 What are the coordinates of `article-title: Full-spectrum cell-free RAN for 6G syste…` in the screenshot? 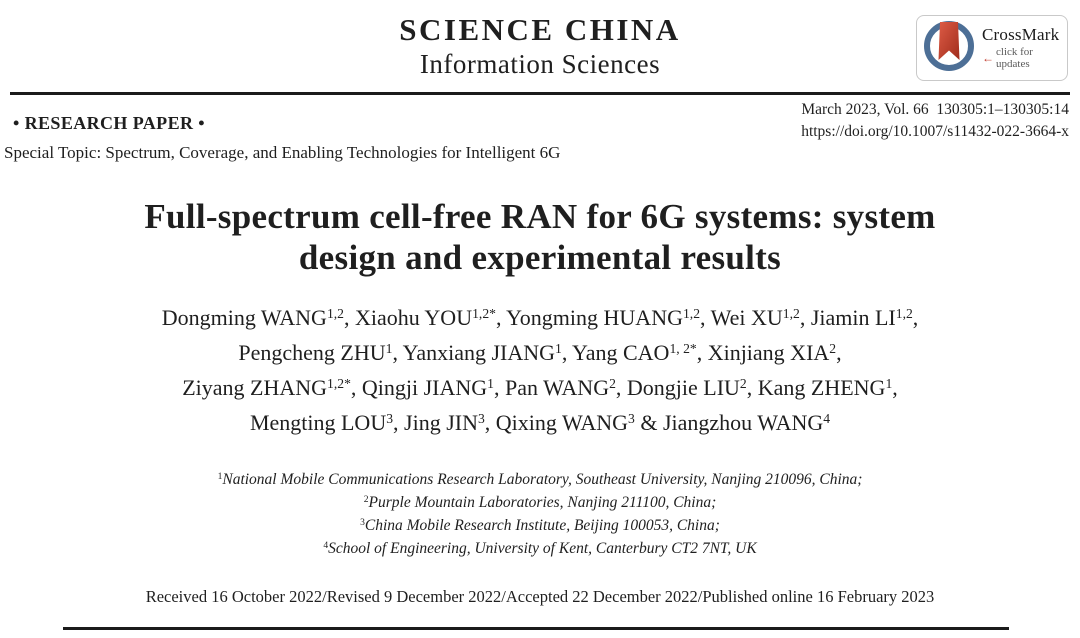 It's located at (540, 237).